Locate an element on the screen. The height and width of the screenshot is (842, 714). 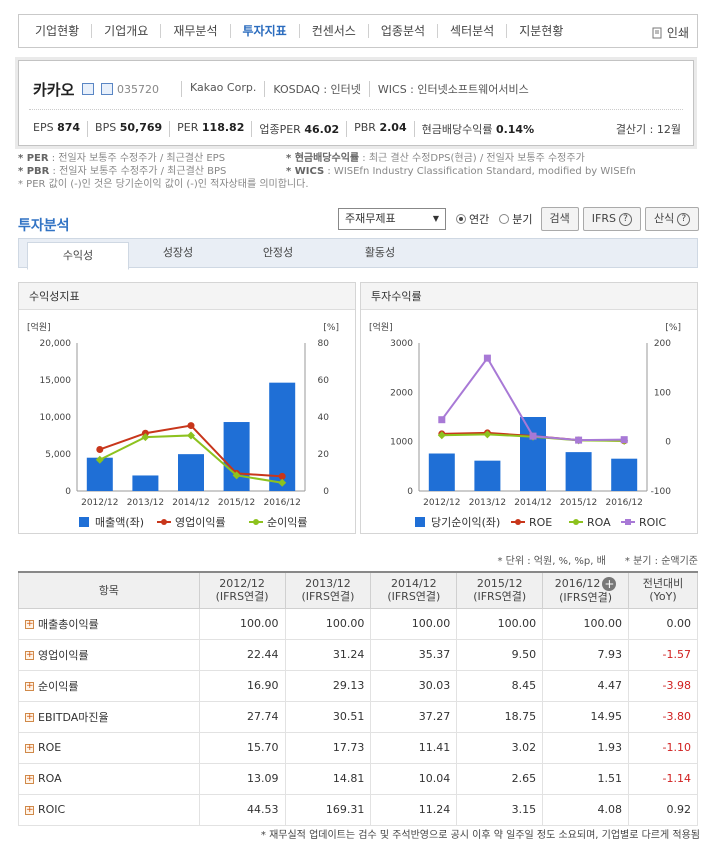
table-cell: 14.95 is located at coordinates (586, 716).